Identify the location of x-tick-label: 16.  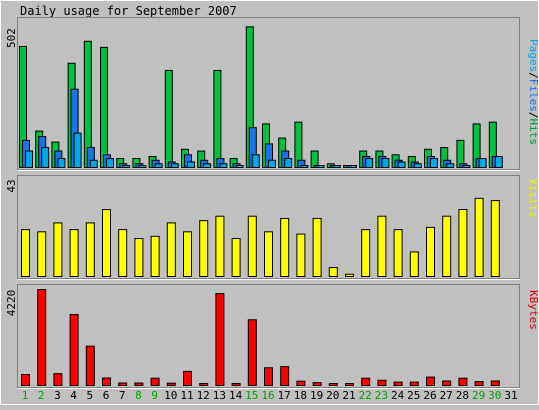
(267, 395).